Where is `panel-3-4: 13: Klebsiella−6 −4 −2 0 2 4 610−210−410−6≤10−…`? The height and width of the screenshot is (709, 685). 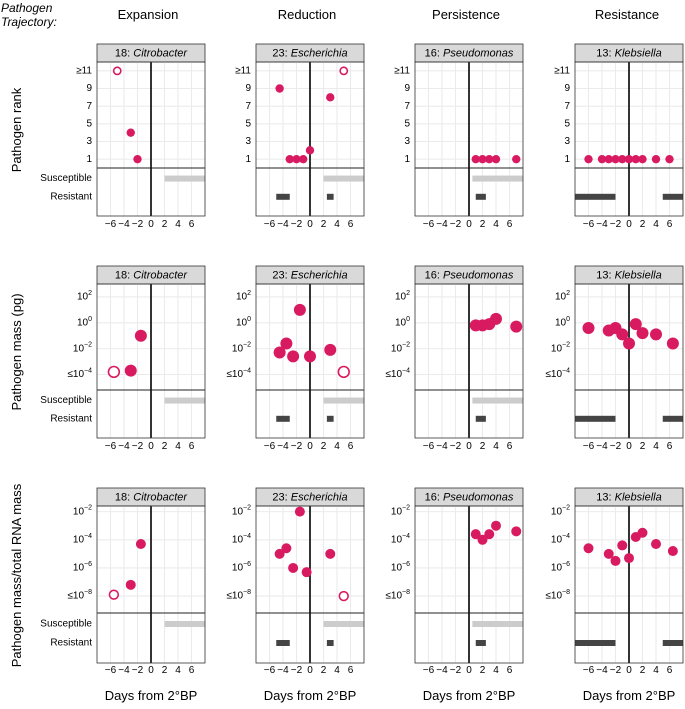
panel-3-4: 13: Klebsiella−6 −4 −2 0 2 4 610−210−410−6≤10−… is located at coordinates (614, 581).